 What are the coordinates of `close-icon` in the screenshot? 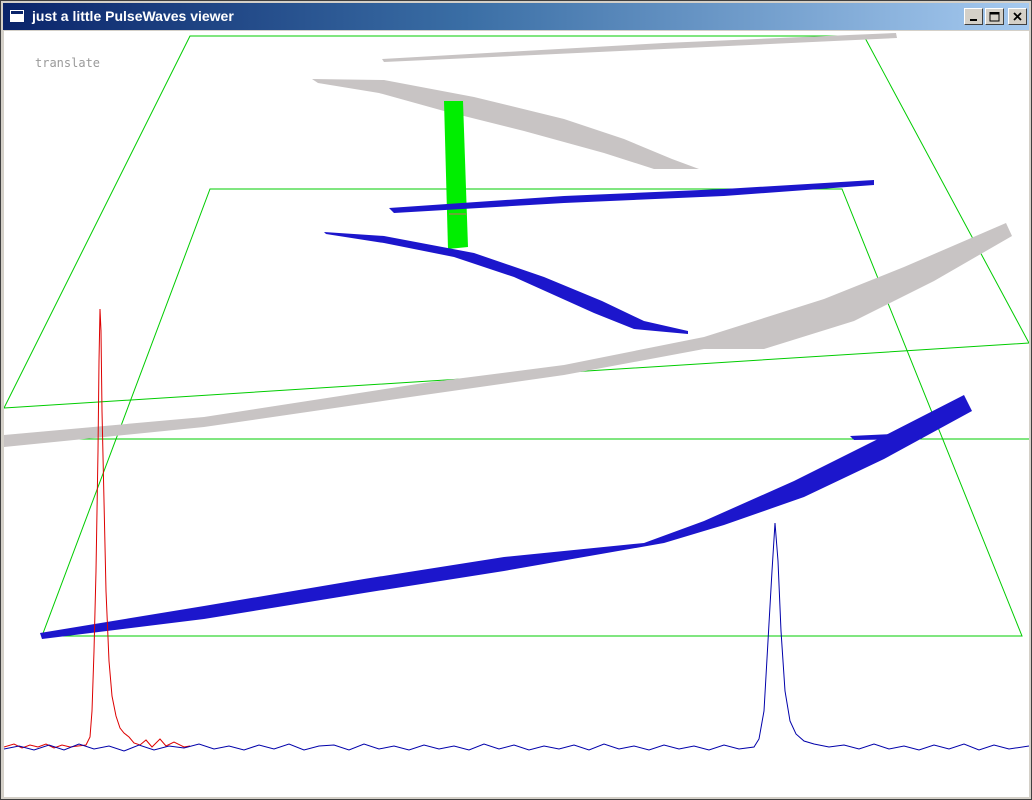 It's located at (1017, 16).